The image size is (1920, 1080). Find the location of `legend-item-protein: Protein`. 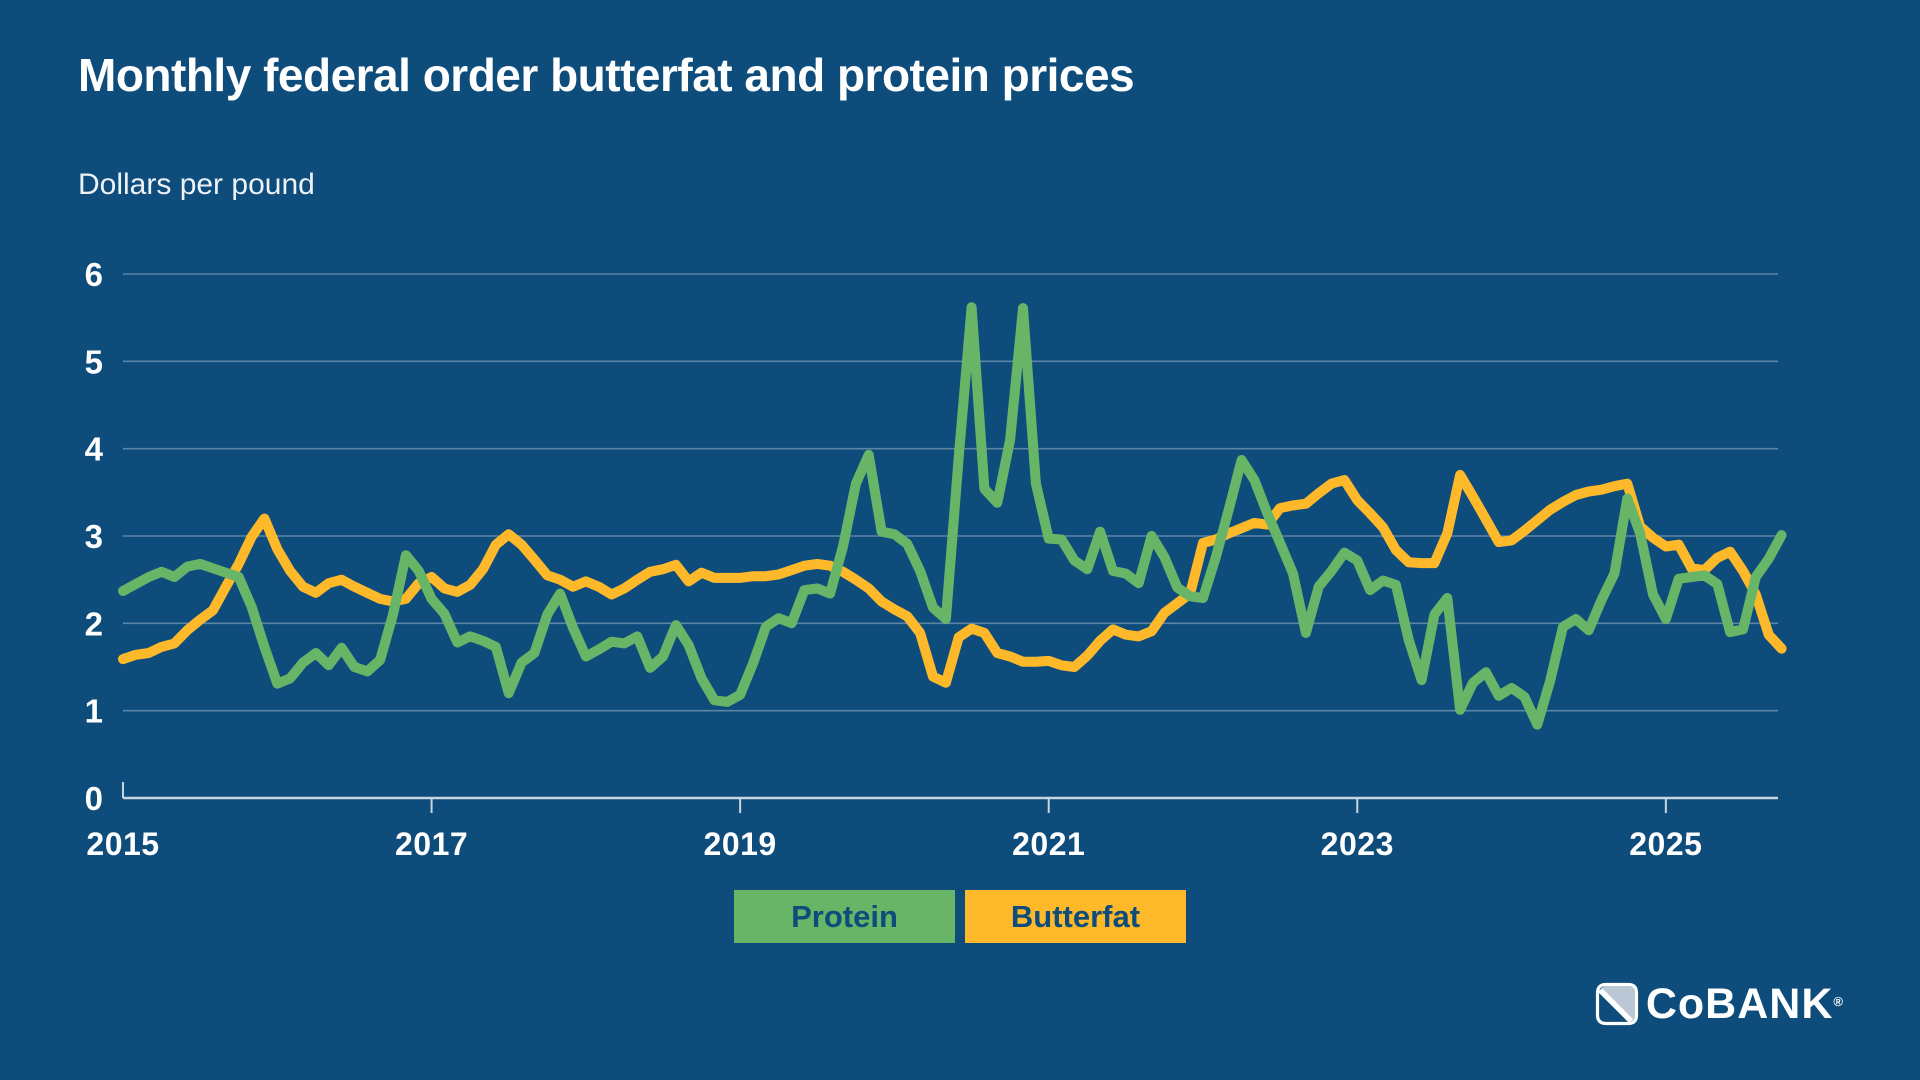

legend-item-protein: Protein is located at coordinates (844, 916).